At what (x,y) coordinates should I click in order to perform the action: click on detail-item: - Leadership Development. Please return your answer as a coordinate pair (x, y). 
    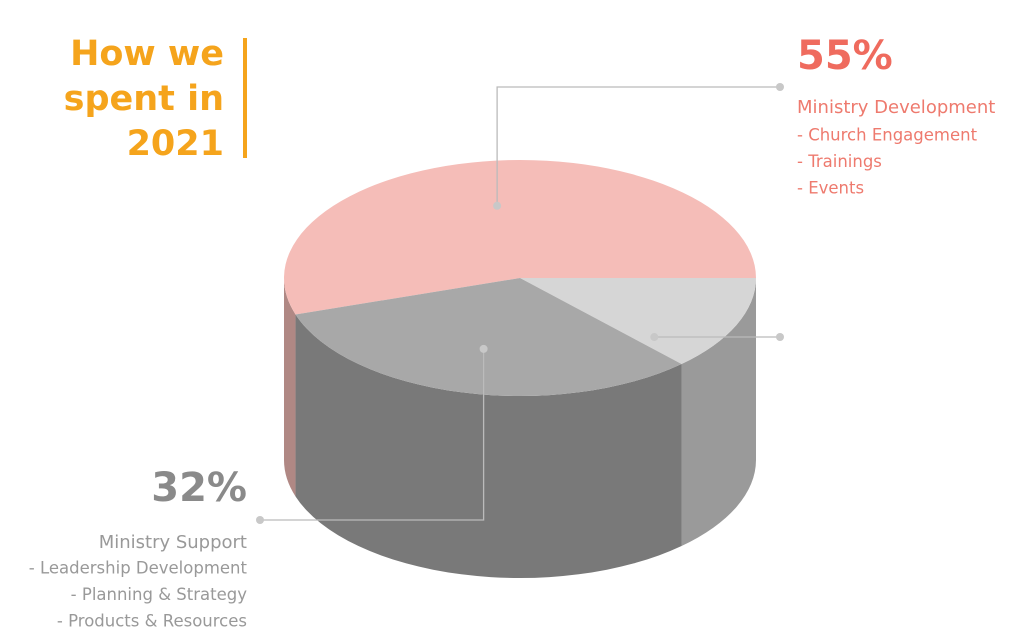
    Looking at the image, I should click on (138, 568).